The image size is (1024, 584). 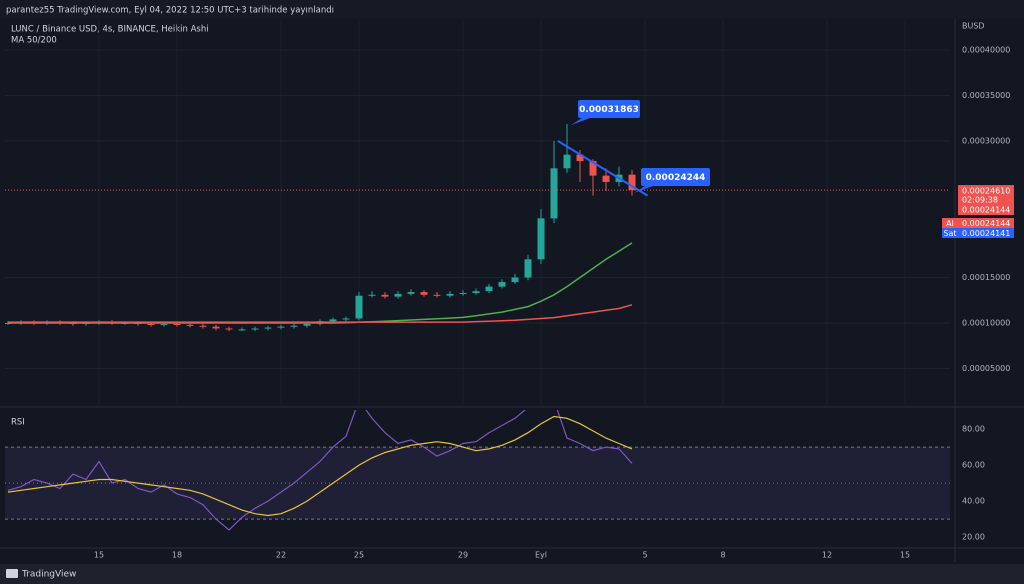 What do you see at coordinates (986, 277) in the screenshot?
I see `y-tick-label: 0.00015000` at bounding box center [986, 277].